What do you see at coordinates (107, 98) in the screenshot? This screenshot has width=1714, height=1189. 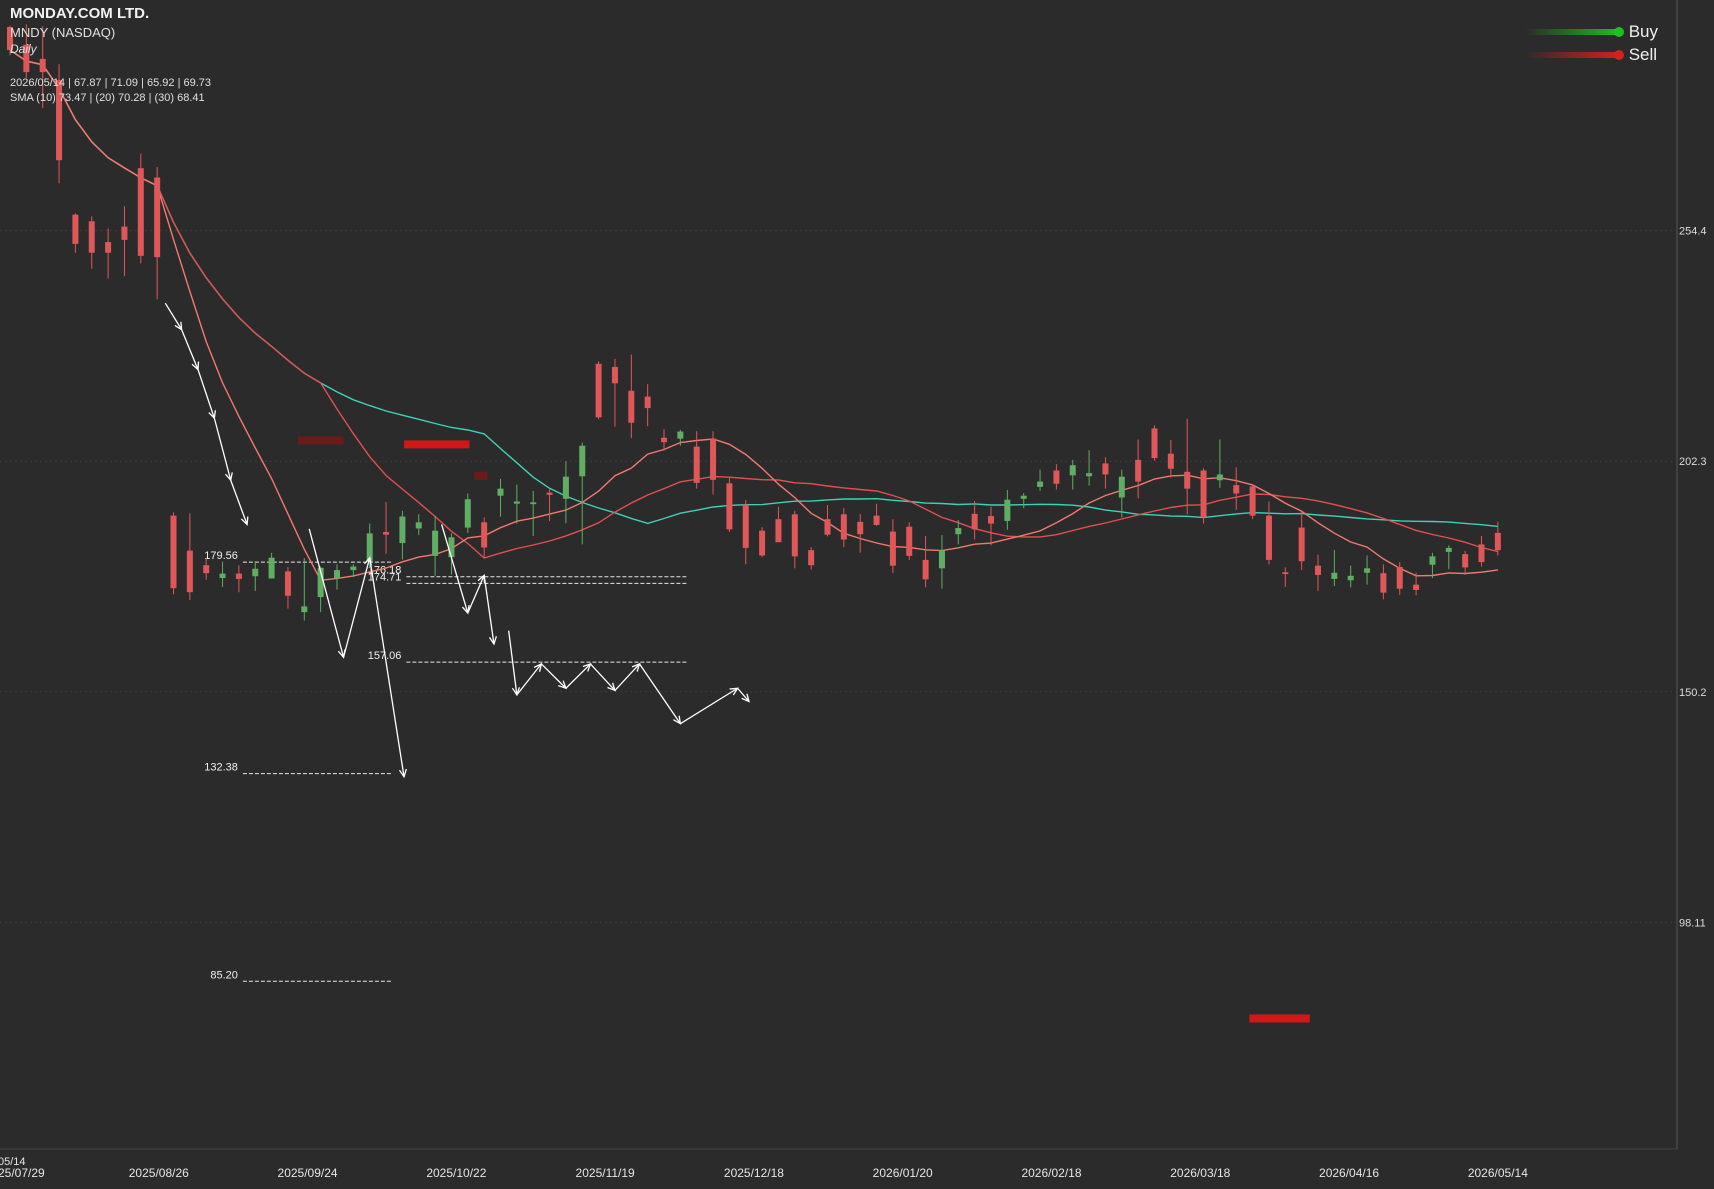 I see `sma-readout: SMA (10) 73.47 | (20) 70.28 | (30) 68.41` at bounding box center [107, 98].